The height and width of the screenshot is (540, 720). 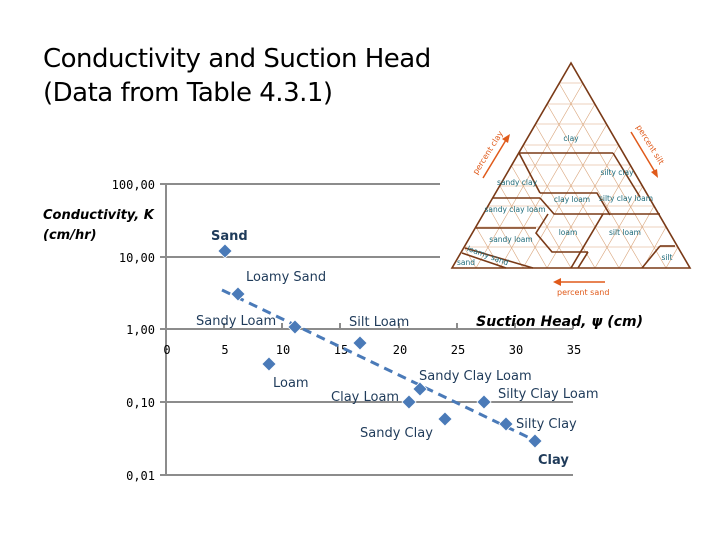 What do you see at coordinates (166, 350) in the screenshot?
I see `x-tick-0: 0` at bounding box center [166, 350].